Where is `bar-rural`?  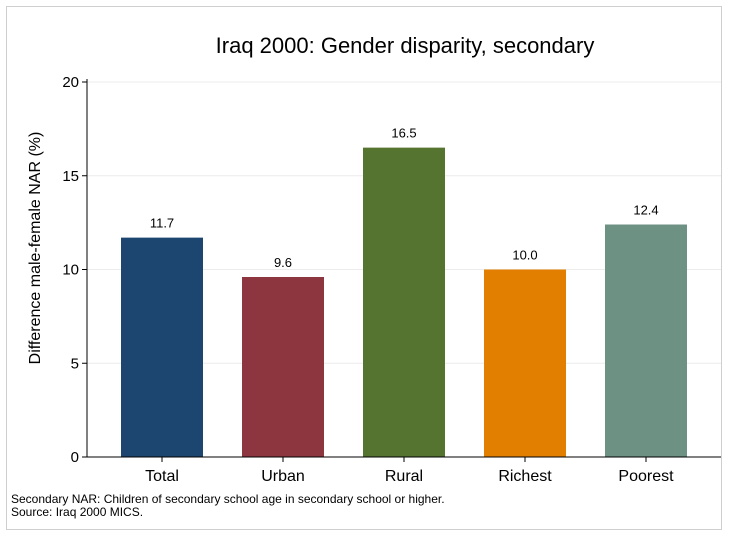 bar-rural is located at coordinates (404, 302).